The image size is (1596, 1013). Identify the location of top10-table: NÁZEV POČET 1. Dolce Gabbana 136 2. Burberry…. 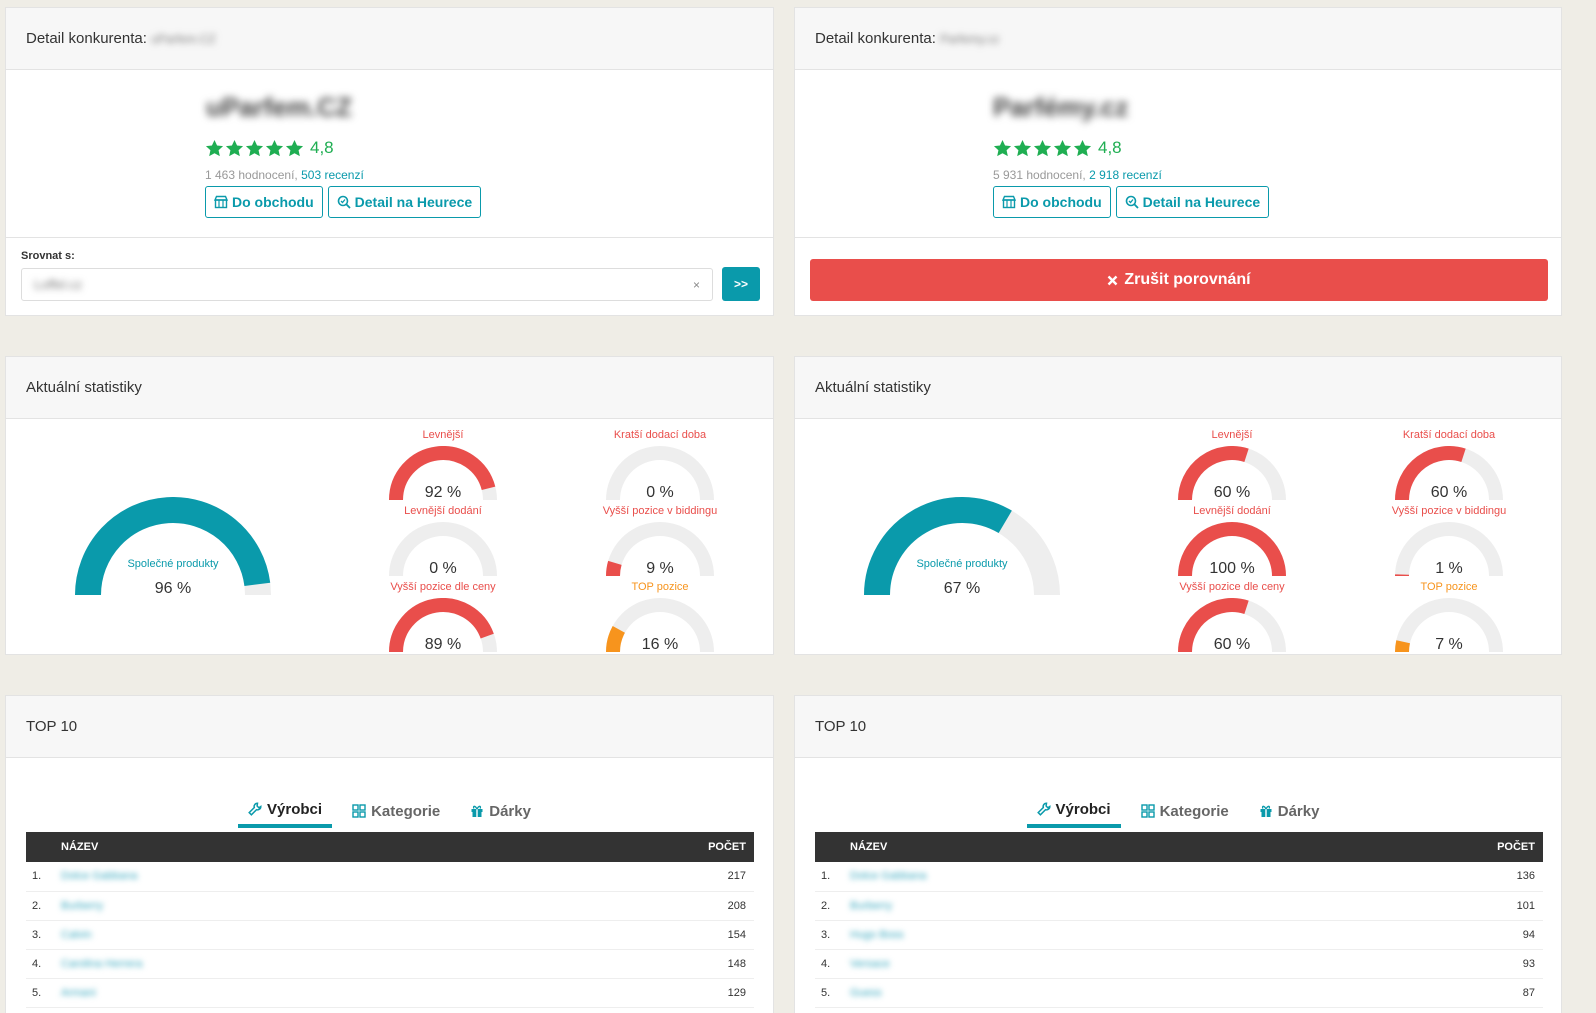
(1179, 920).